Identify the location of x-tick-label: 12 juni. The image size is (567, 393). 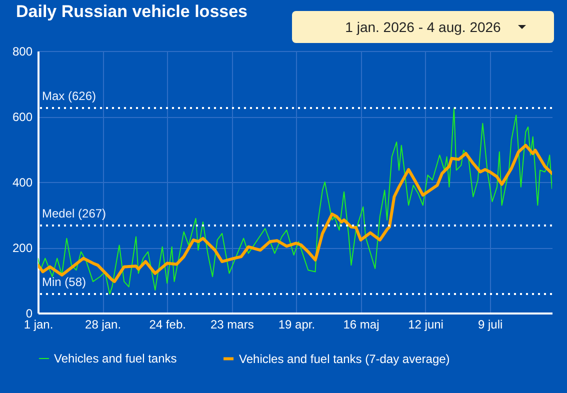
(426, 325).